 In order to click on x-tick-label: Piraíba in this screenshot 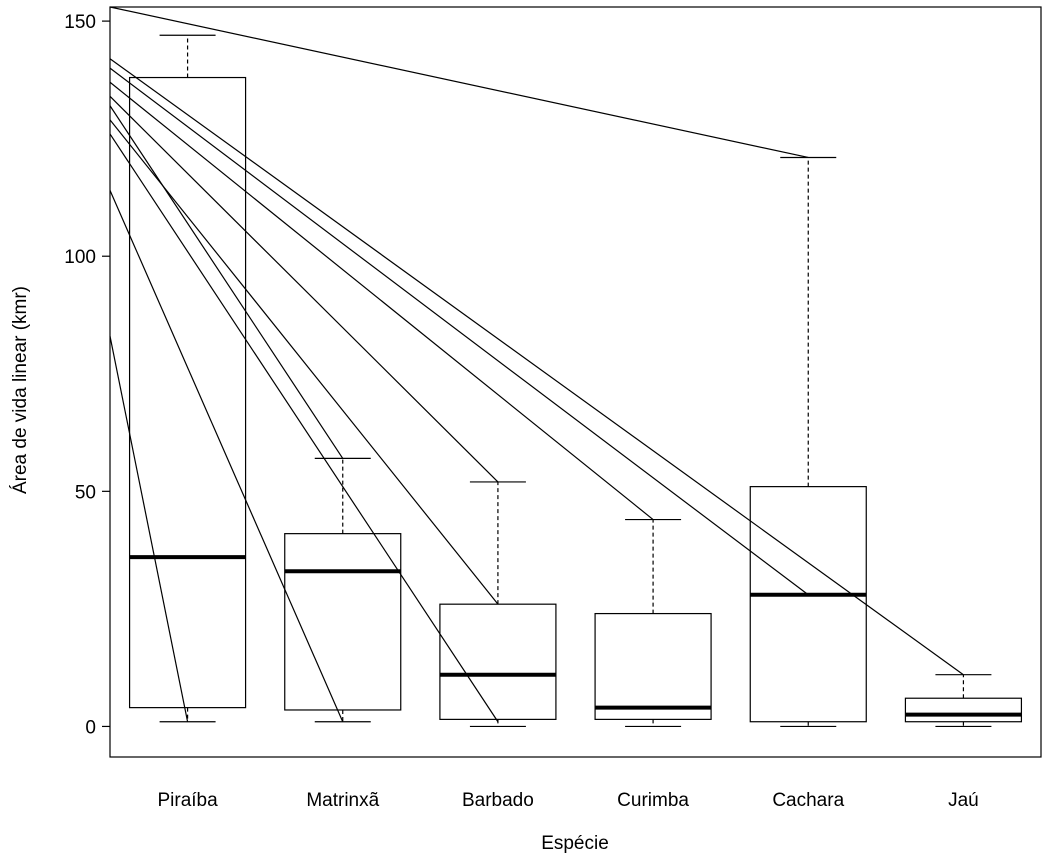, I will do `click(187, 800)`.